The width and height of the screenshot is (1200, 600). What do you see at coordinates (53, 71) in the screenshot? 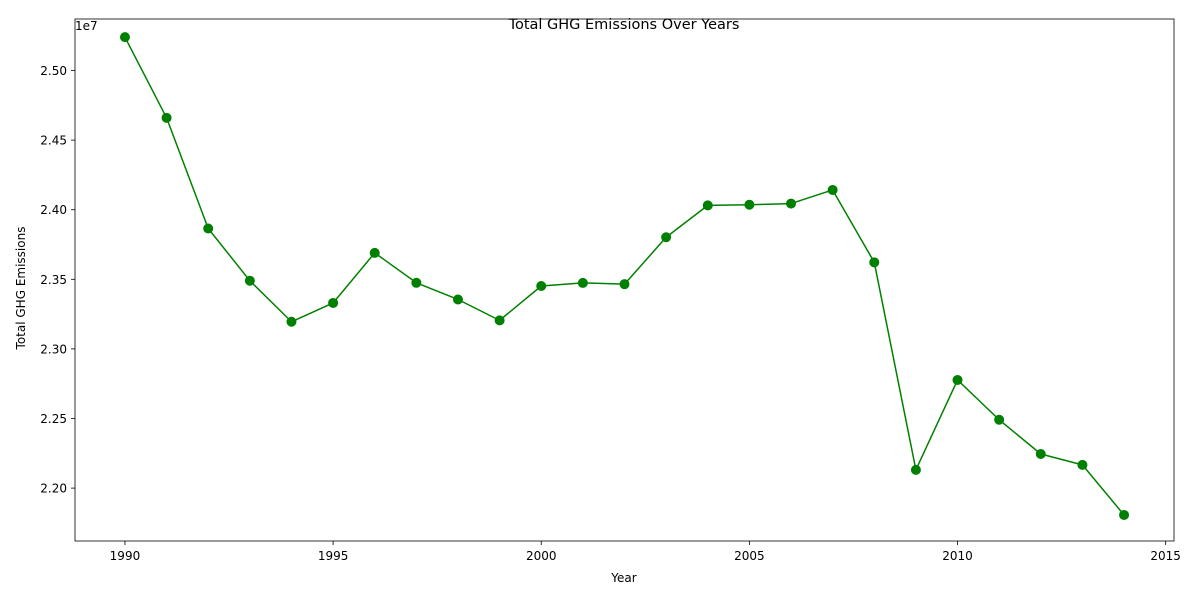
I see `y-tick-label-2.50: 2.50` at bounding box center [53, 71].